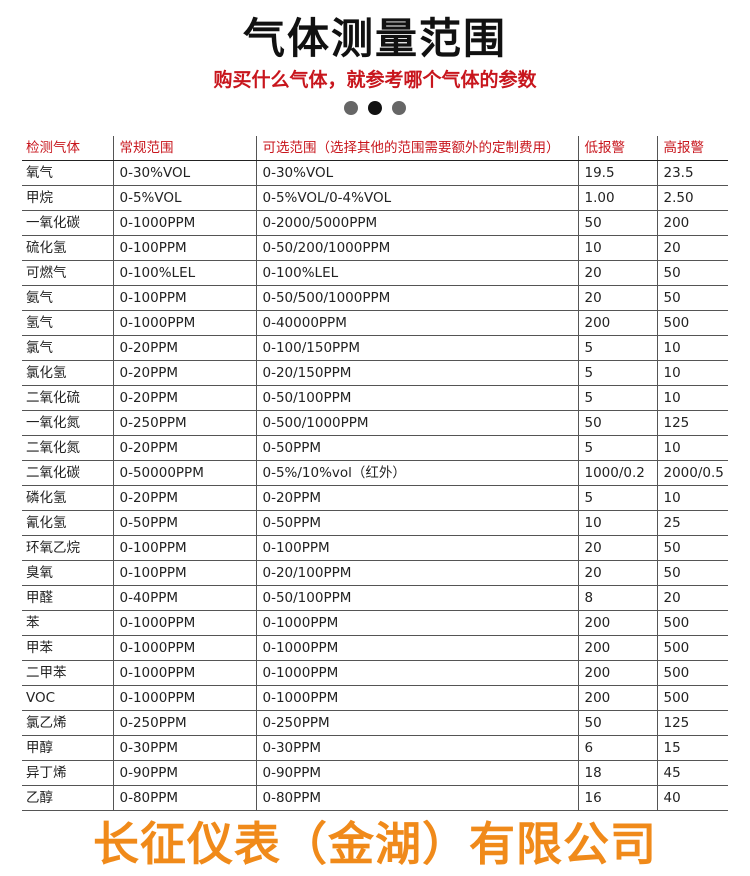 The image size is (750, 876). What do you see at coordinates (375, 298) in the screenshot?
I see `table-row: 氨气 0-100PPM 0-50/500/1000PPM 20 50` at bounding box center [375, 298].